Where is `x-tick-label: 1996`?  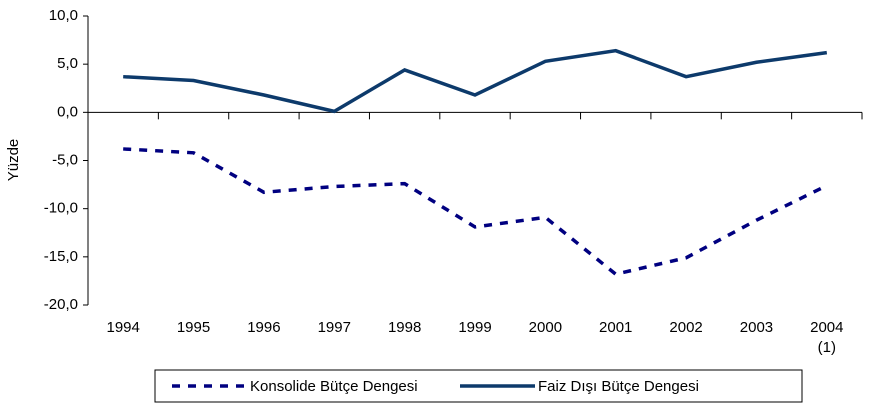 x-tick-label: 1996 is located at coordinates (264, 327).